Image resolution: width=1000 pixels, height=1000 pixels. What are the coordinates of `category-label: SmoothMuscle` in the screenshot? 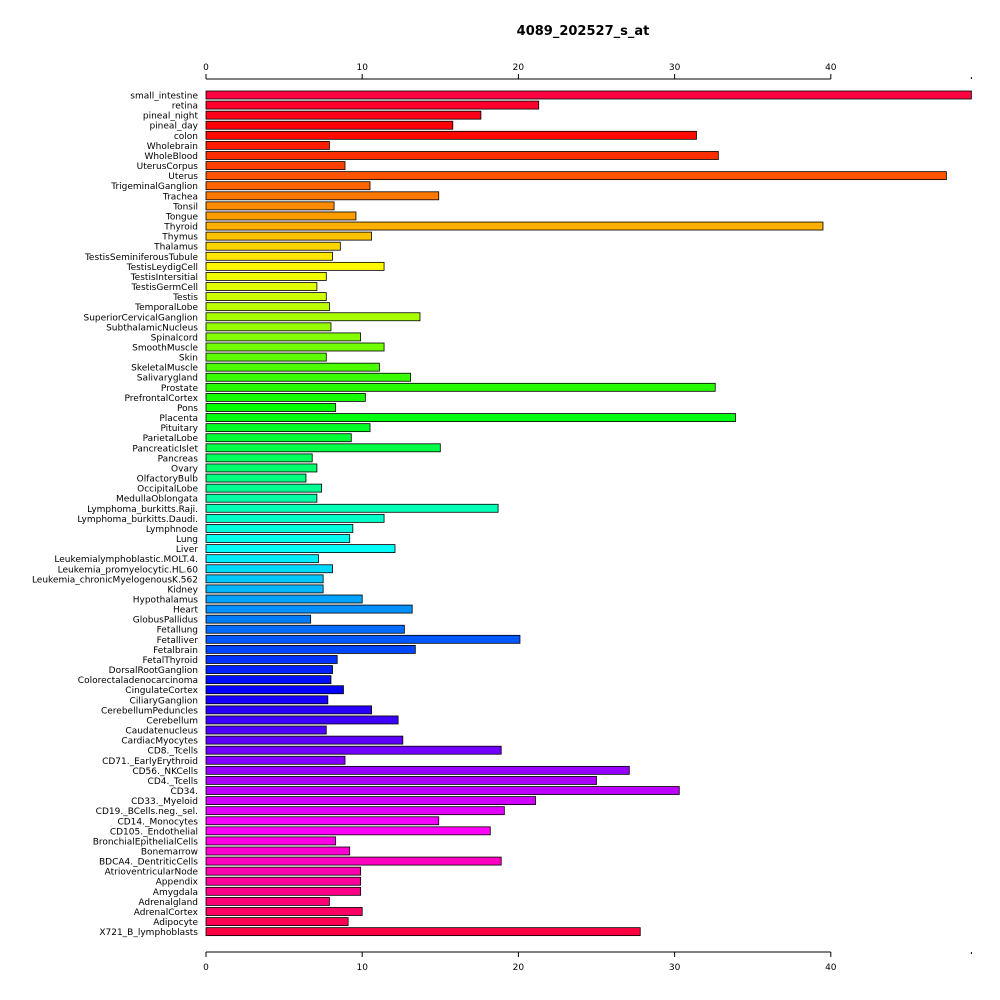 It's located at (165, 349).